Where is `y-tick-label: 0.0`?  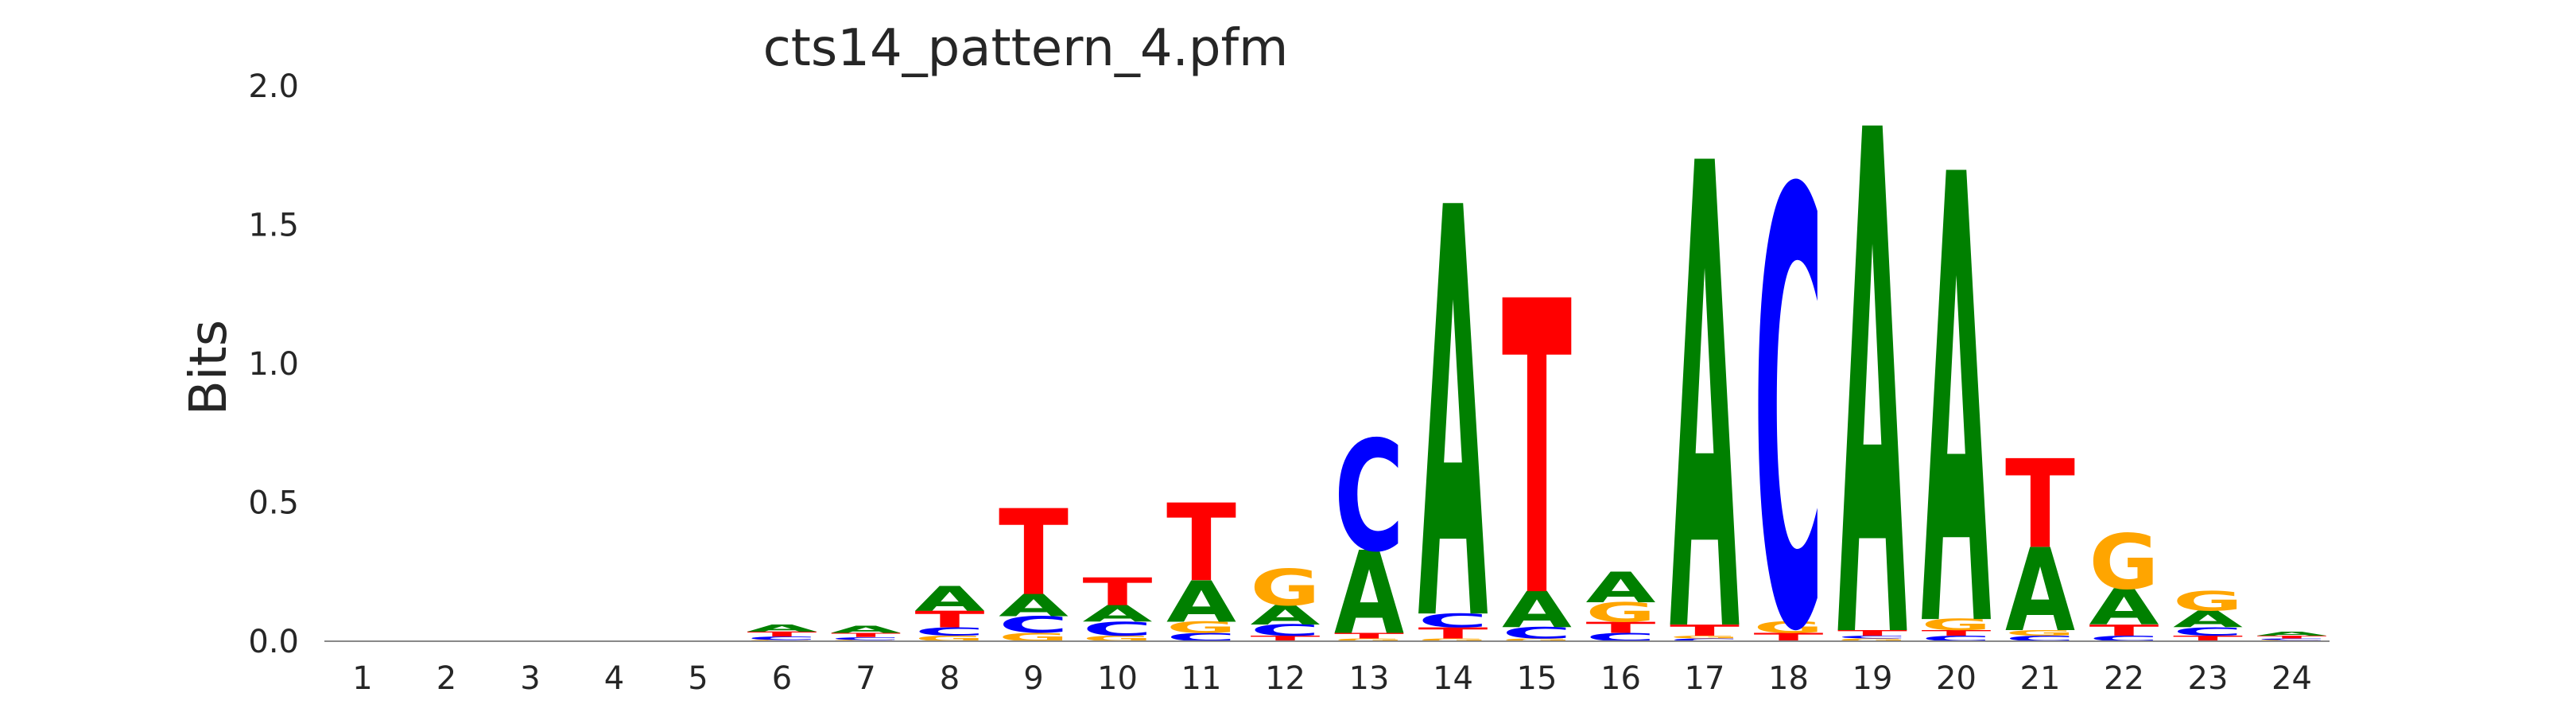 y-tick-label: 0.0 is located at coordinates (273, 642).